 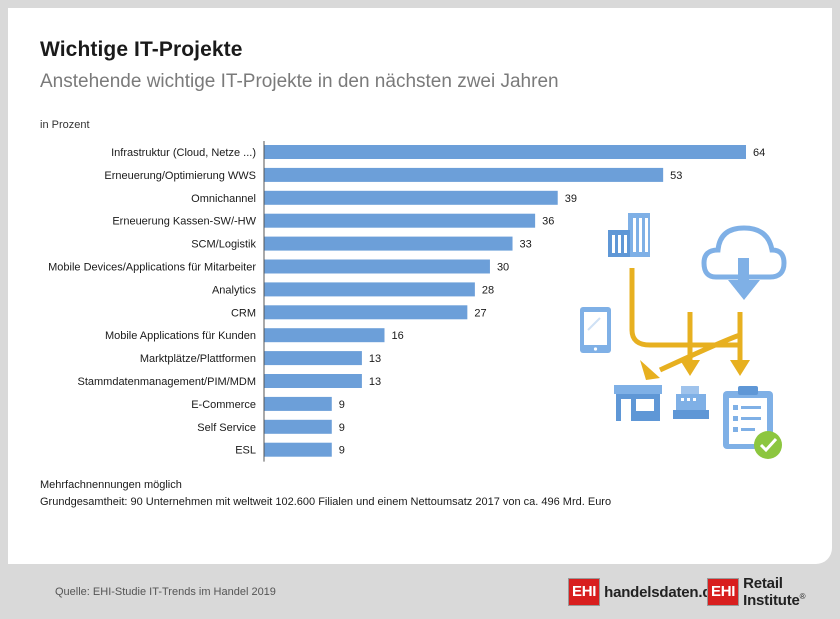 I want to click on retail-institute-name: Retail Institute, so click(x=771, y=592).